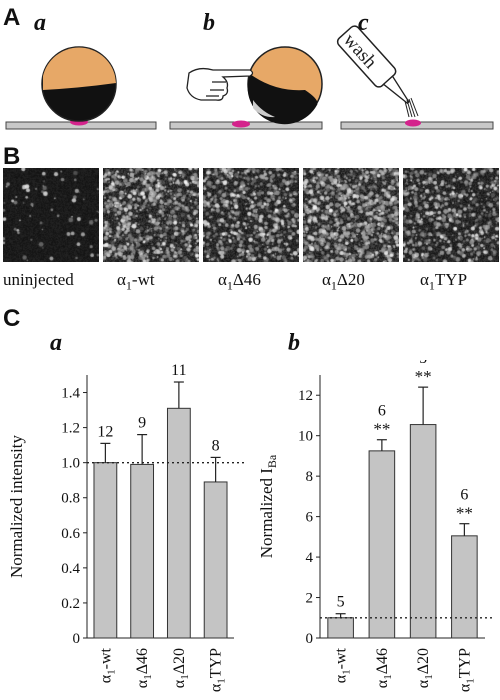  I want to click on micro-image-uninjected, so click(51, 215).